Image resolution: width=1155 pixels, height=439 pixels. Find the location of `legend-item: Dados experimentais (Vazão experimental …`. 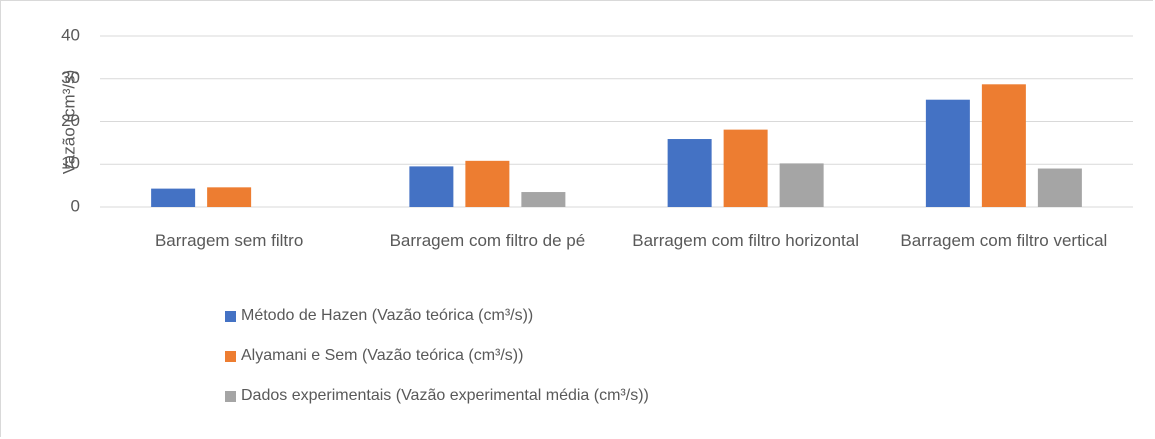

legend-item: Dados experimentais (Vazão experimental … is located at coordinates (437, 396).